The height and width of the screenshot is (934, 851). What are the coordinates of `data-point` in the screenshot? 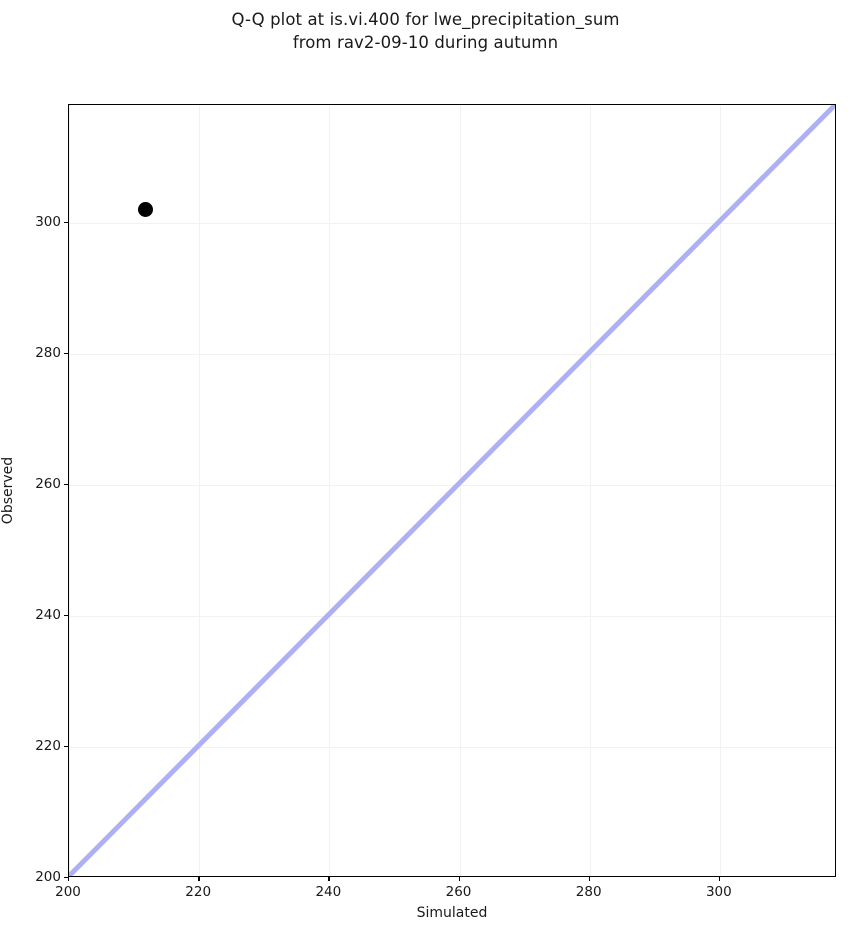 It's located at (145, 210).